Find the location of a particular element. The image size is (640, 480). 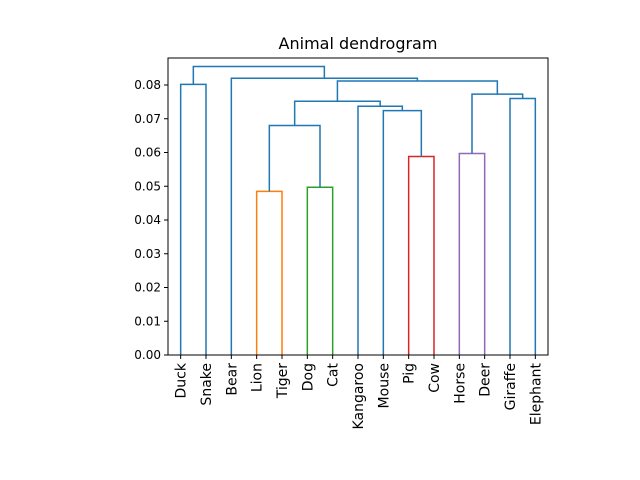

leaf-label: Deer is located at coordinates (486, 380).